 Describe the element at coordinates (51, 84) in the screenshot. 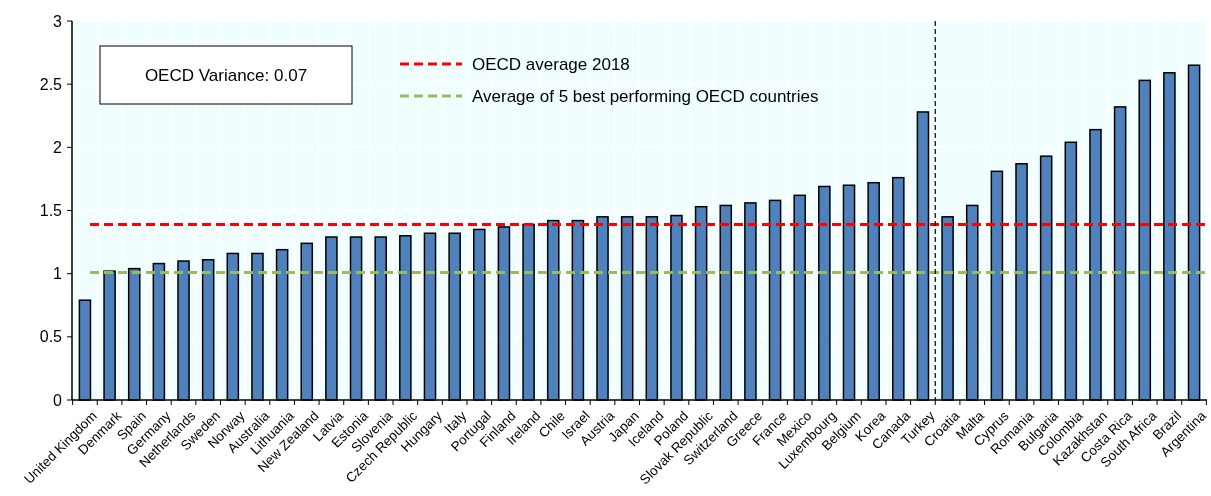

I see `y-tick-label: 2.5` at that location.